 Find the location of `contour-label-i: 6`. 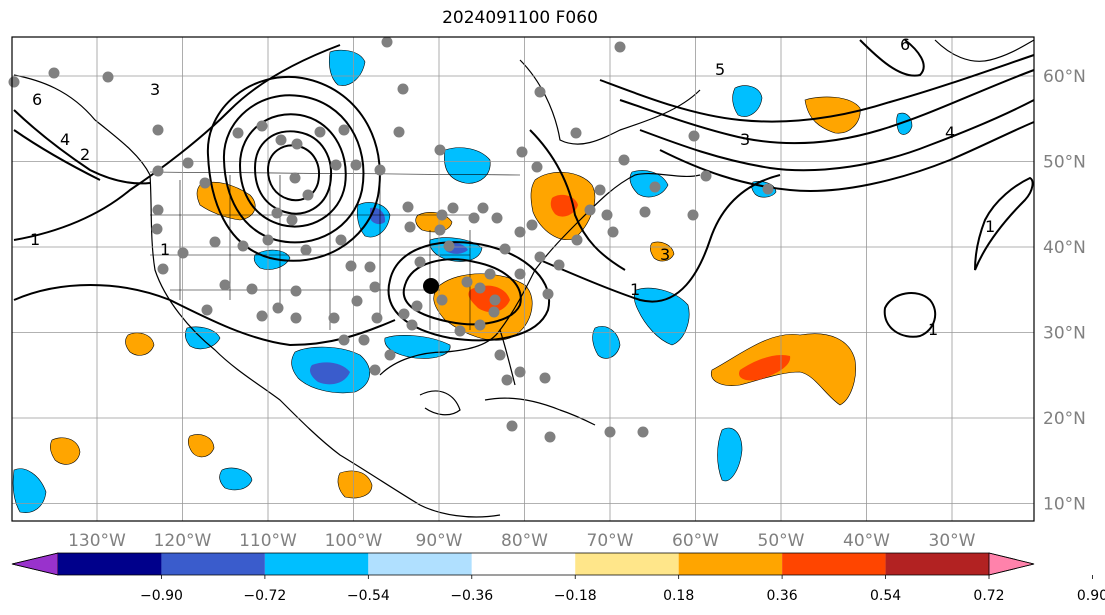

contour-label-i: 6 is located at coordinates (37, 99).